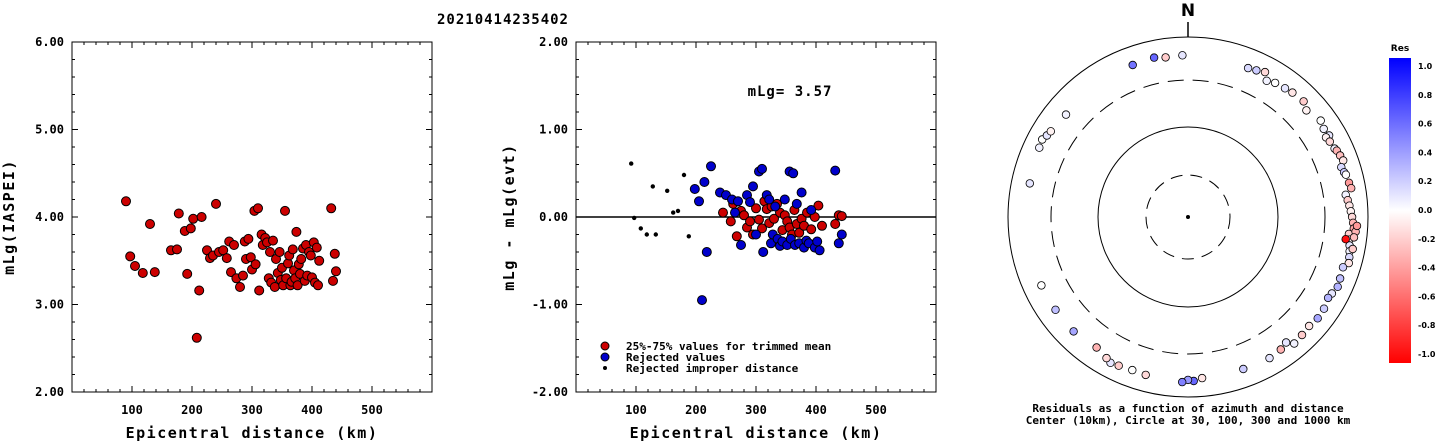  What do you see at coordinates (553, 130) in the screenshot?
I see `y-tick-label: 1.00` at bounding box center [553, 130].